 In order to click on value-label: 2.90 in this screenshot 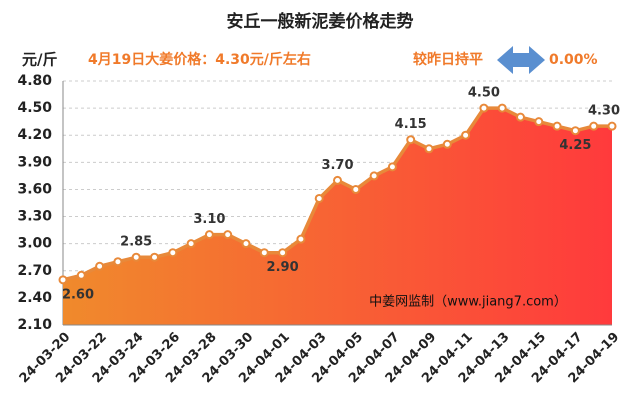, I will do `click(283, 267)`.